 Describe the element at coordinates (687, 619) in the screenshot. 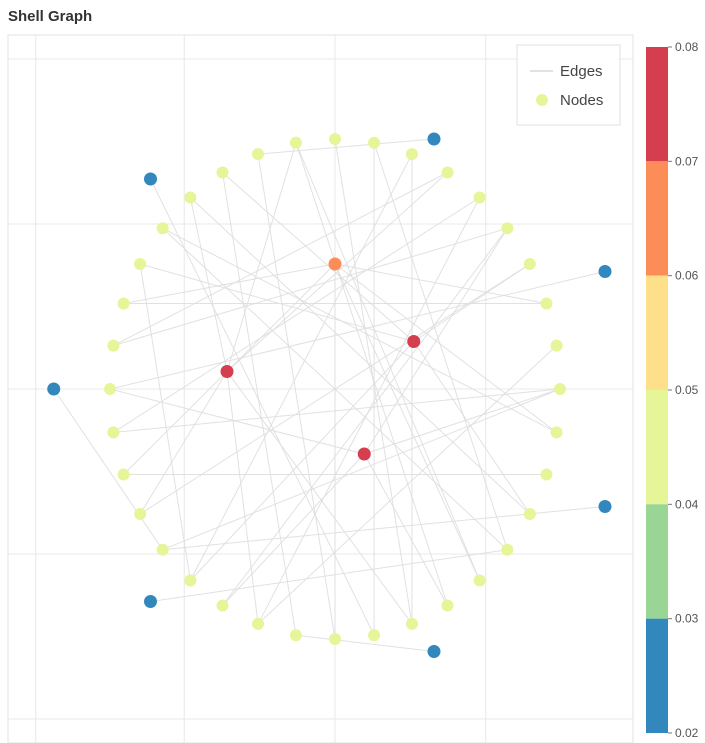

I see `colorbar-tick-label: 0.03` at that location.